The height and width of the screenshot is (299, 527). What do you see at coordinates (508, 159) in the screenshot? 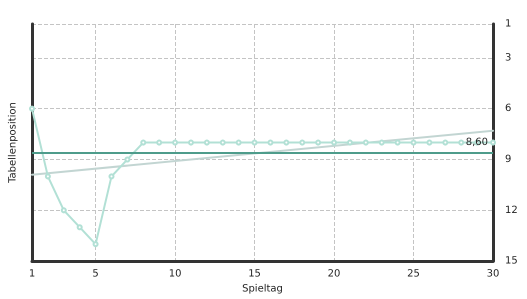
I see `y-tick-label: 9` at bounding box center [508, 159].